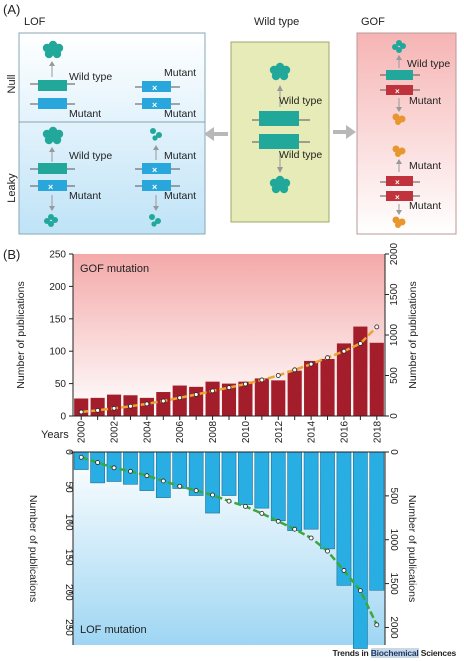 The width and height of the screenshot is (464, 661). Describe the element at coordinates (394, 253) in the screenshot. I see `gof-right-tick-label: 2000` at that location.